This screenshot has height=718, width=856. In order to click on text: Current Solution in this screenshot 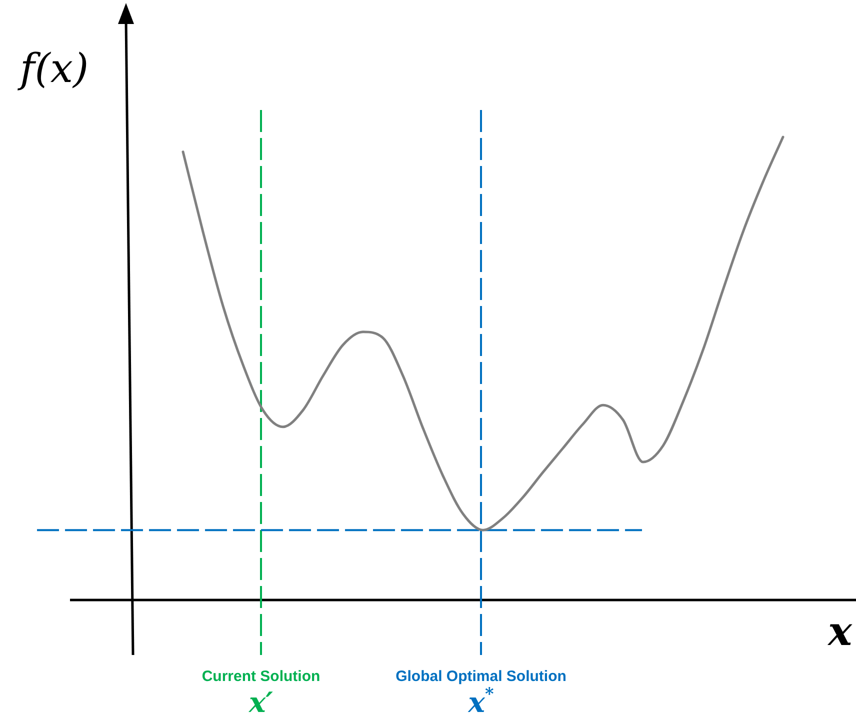, I will do `click(261, 676)`.